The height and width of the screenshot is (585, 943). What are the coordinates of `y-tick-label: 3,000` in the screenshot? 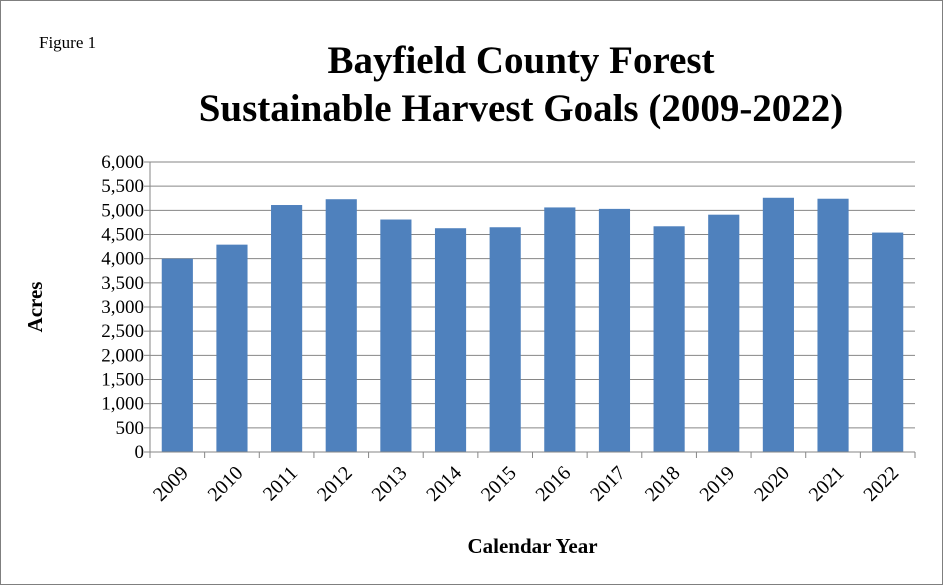 It's located at (122, 307).